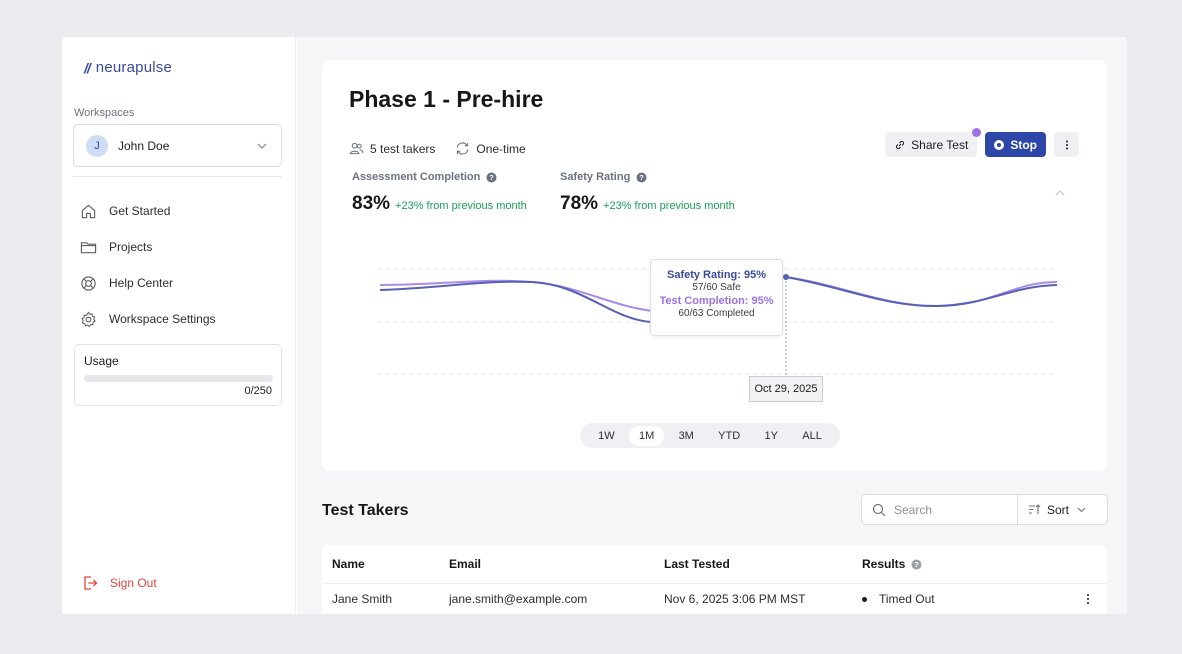  Describe the element at coordinates (716, 275) in the screenshot. I see `tooltip-safety-title: Safety Rating: 95%` at that location.